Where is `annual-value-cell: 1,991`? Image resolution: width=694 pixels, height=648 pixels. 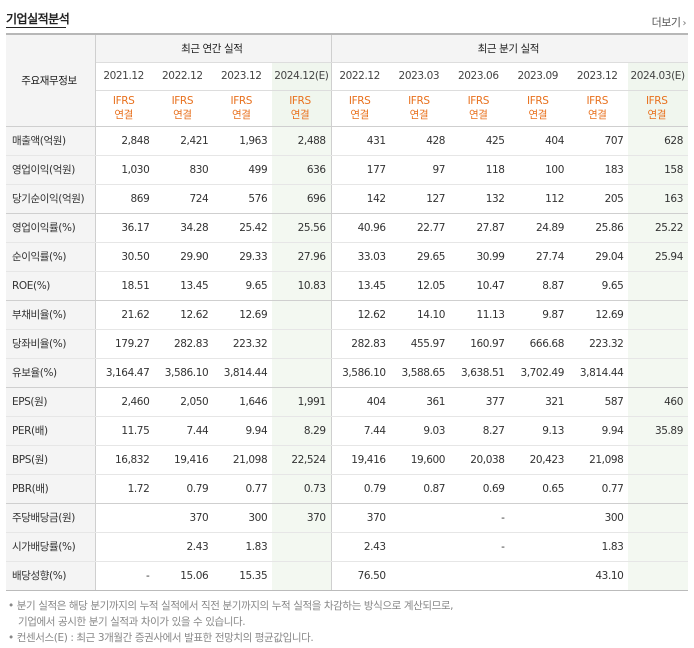 annual-value-cell: 1,991 is located at coordinates (302, 402).